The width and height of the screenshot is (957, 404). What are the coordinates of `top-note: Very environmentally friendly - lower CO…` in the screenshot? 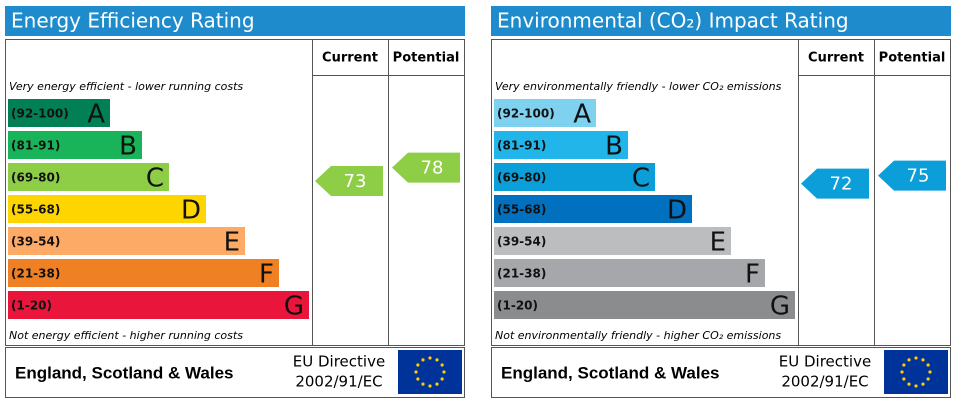 It's located at (638, 86).